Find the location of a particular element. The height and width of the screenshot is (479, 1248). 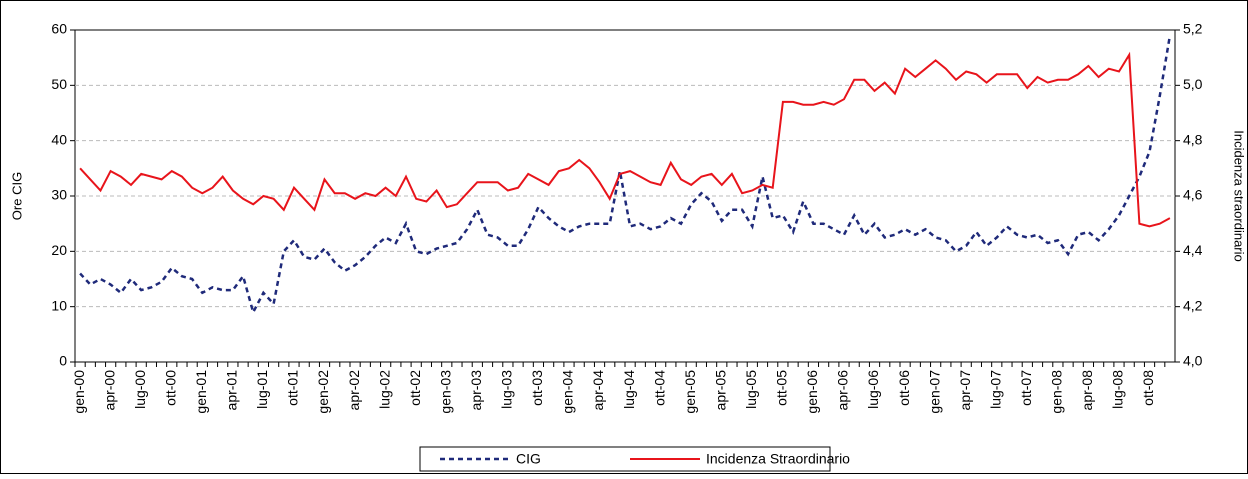

x-tick-label: apr-08 is located at coordinates (1087, 390).